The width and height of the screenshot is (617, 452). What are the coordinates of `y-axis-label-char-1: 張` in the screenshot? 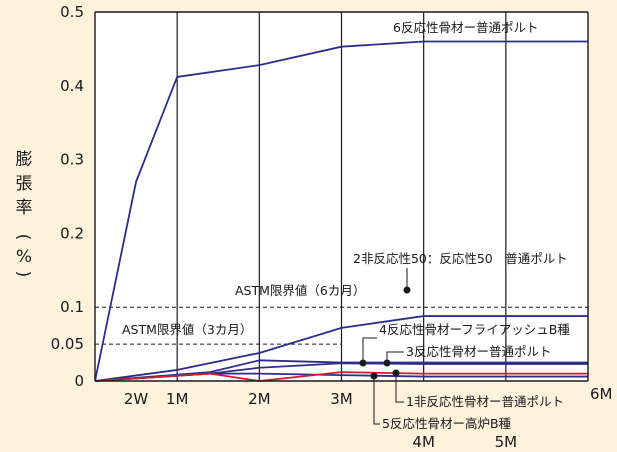 It's located at (24, 184).